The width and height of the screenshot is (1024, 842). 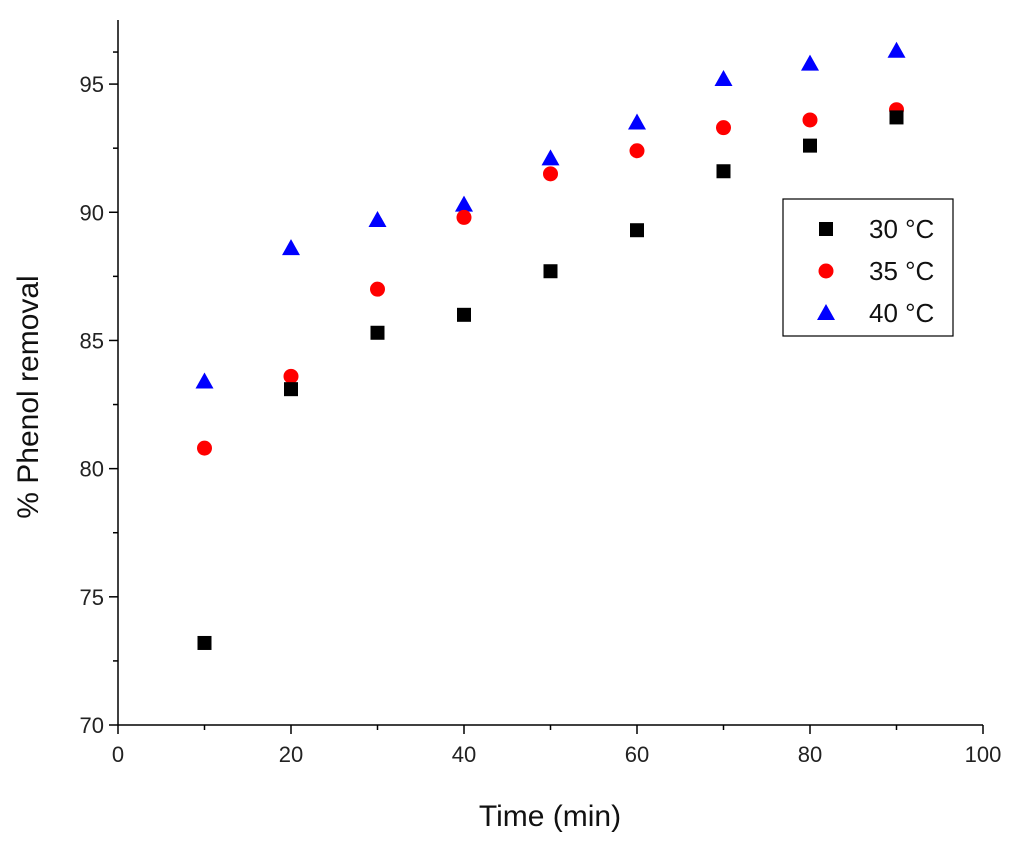 I want to click on y-tick-label: 95, so click(x=92, y=84).